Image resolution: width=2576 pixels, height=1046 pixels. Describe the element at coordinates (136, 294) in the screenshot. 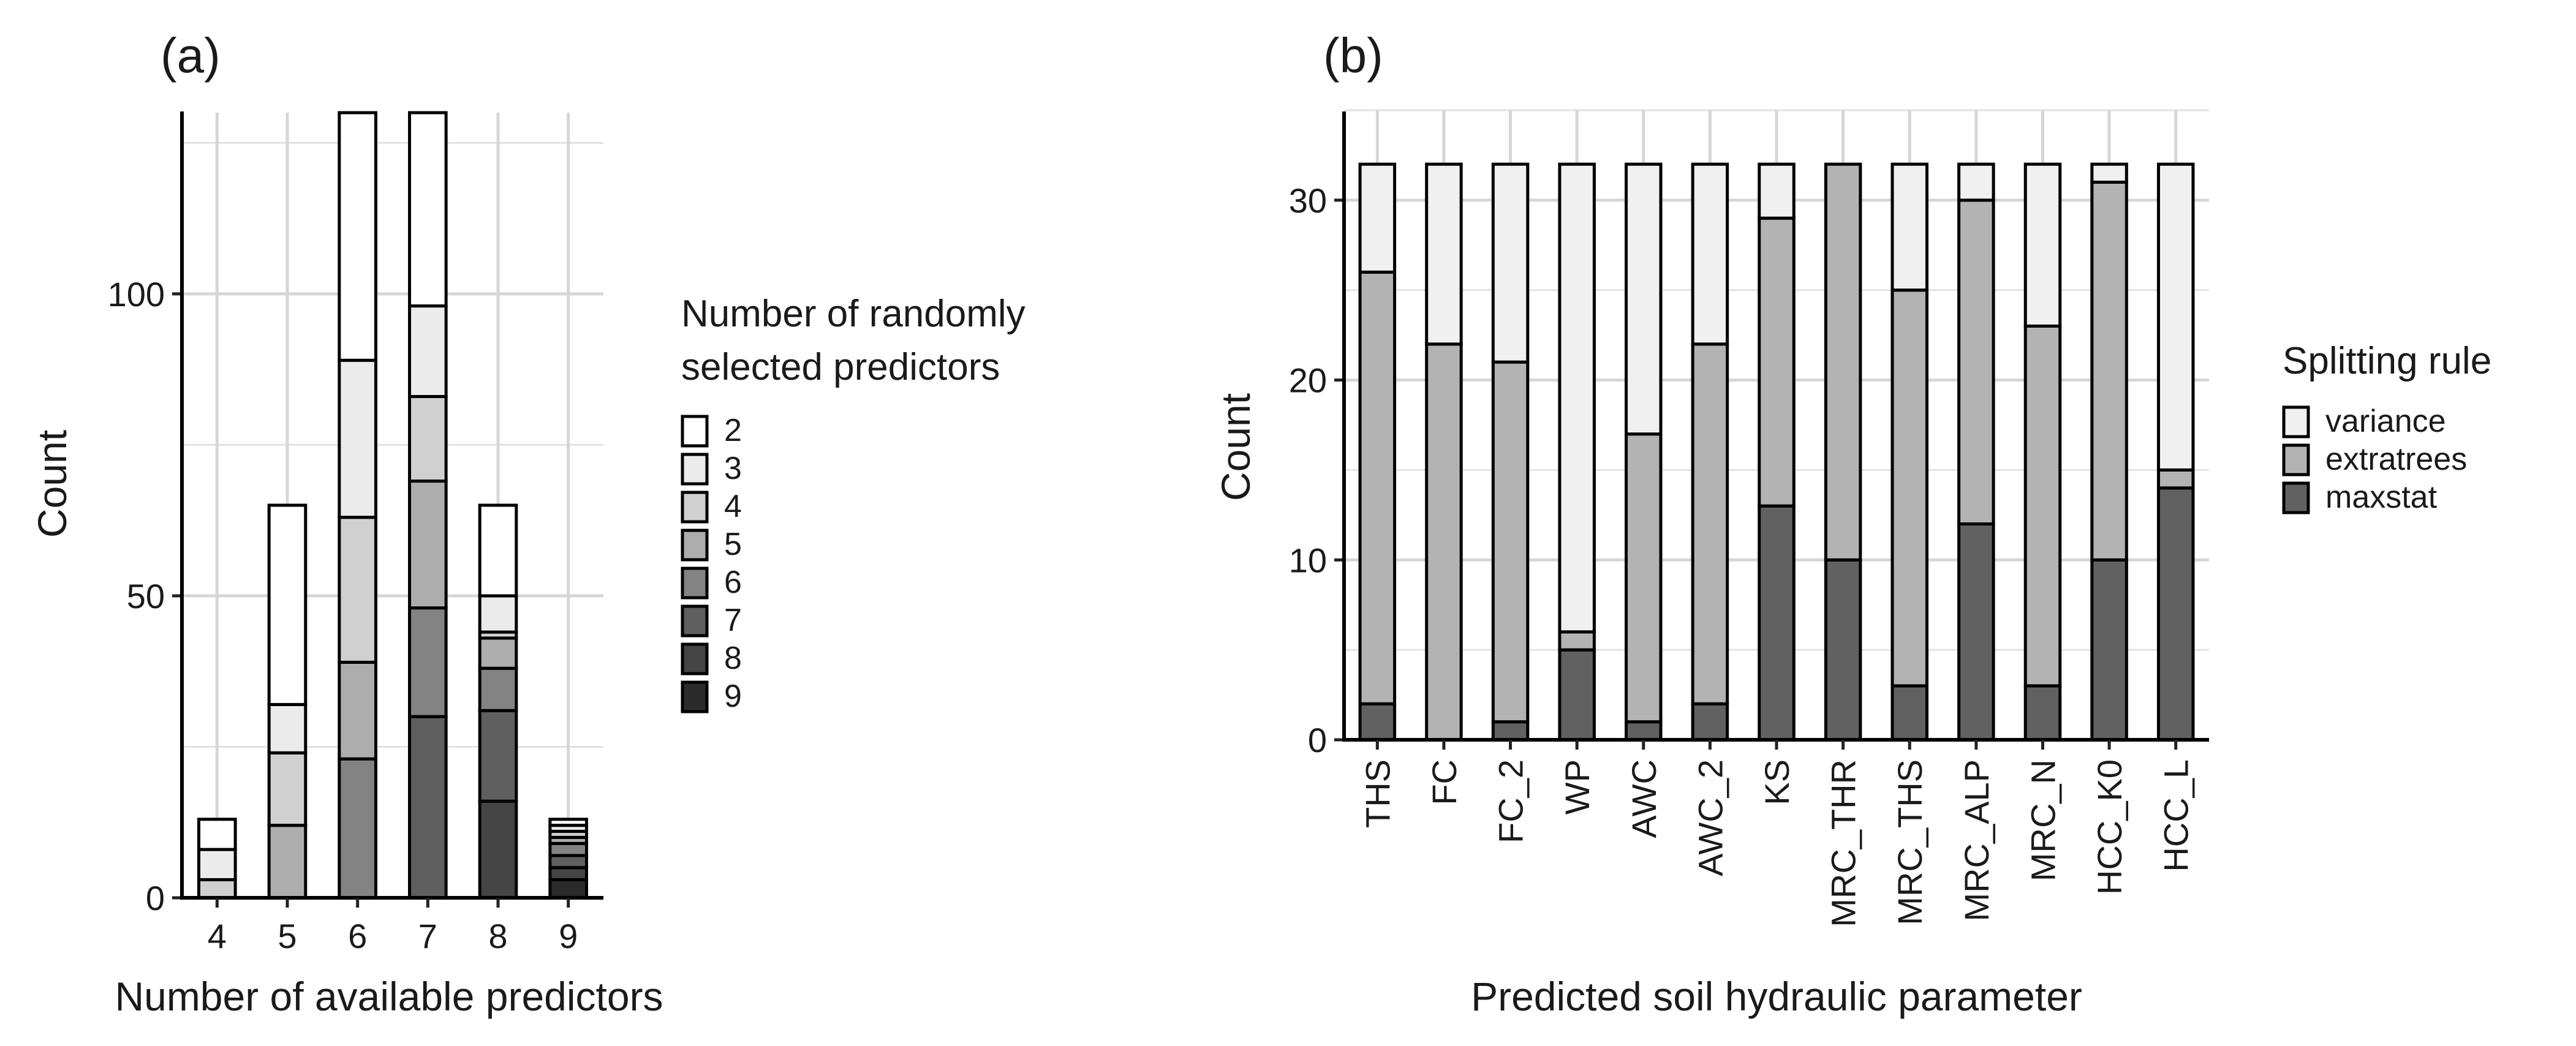

I see `y-tick-label: 100` at that location.